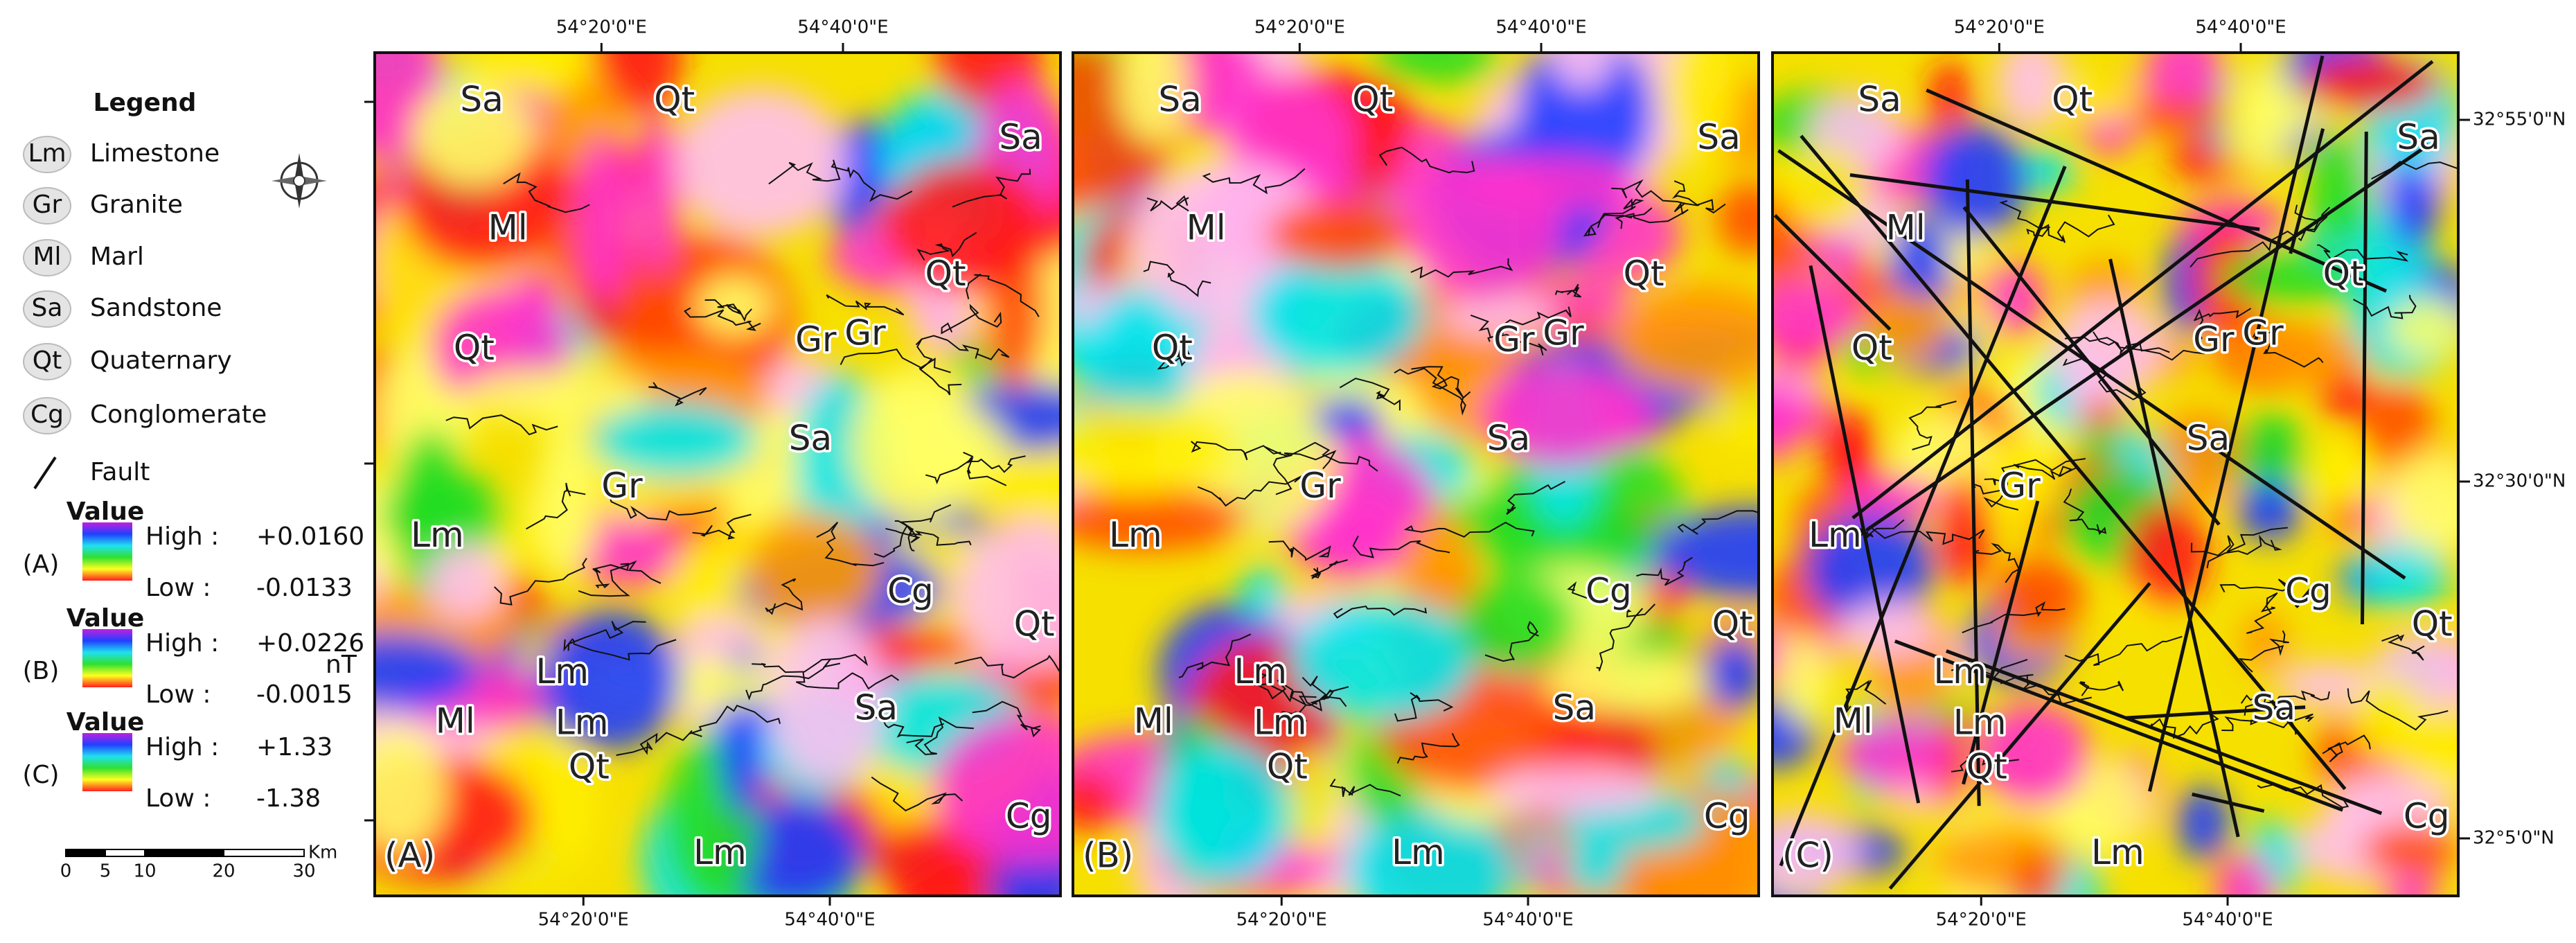 The image size is (2576, 943). I want to click on north-arrow, so click(299, 181).